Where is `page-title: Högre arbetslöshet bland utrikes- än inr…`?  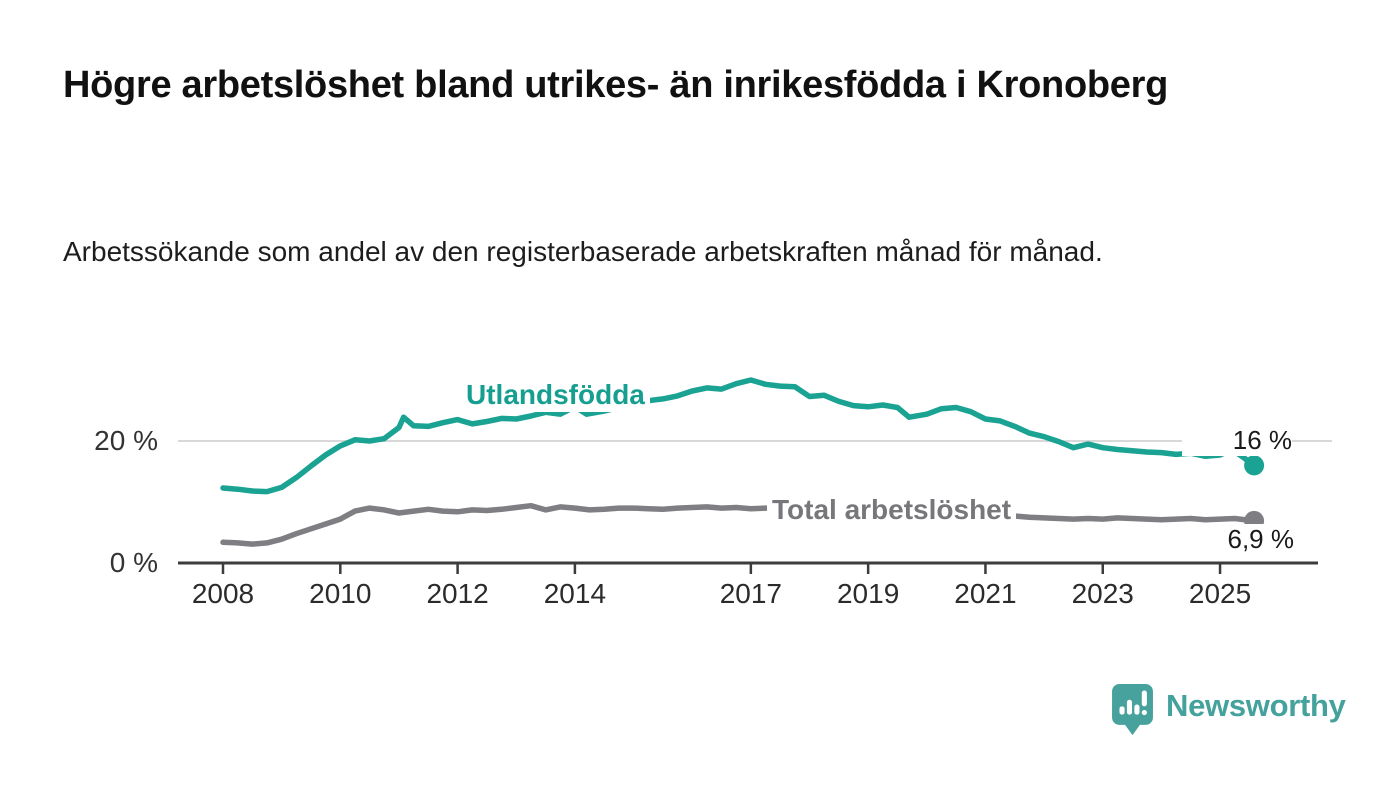 page-title: Högre arbetslöshet bland utrikes- än inr… is located at coordinates (616, 85).